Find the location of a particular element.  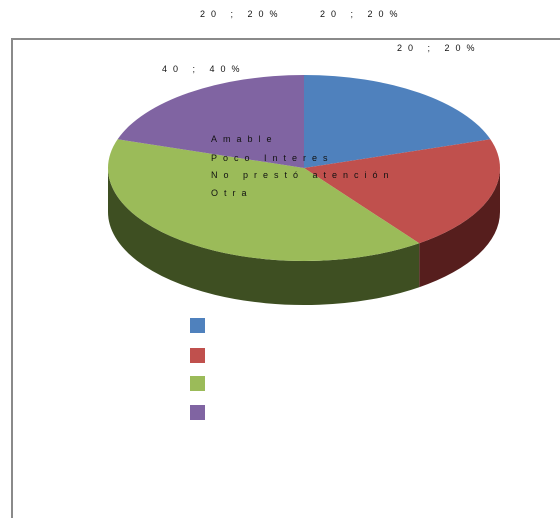

data-label: 40 ; 40% is located at coordinates (204, 69).